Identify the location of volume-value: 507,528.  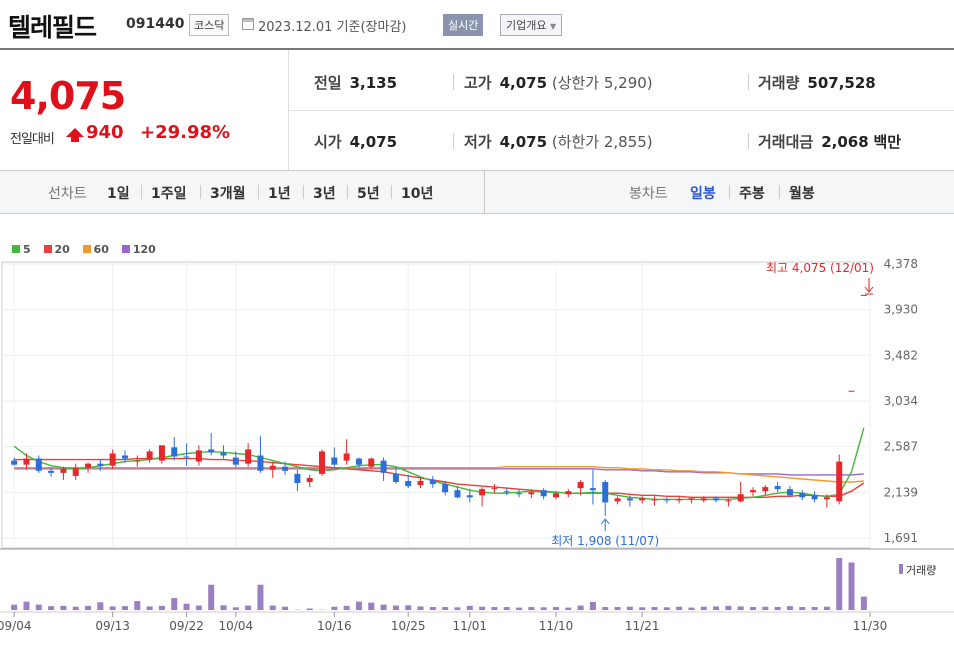
(841, 83).